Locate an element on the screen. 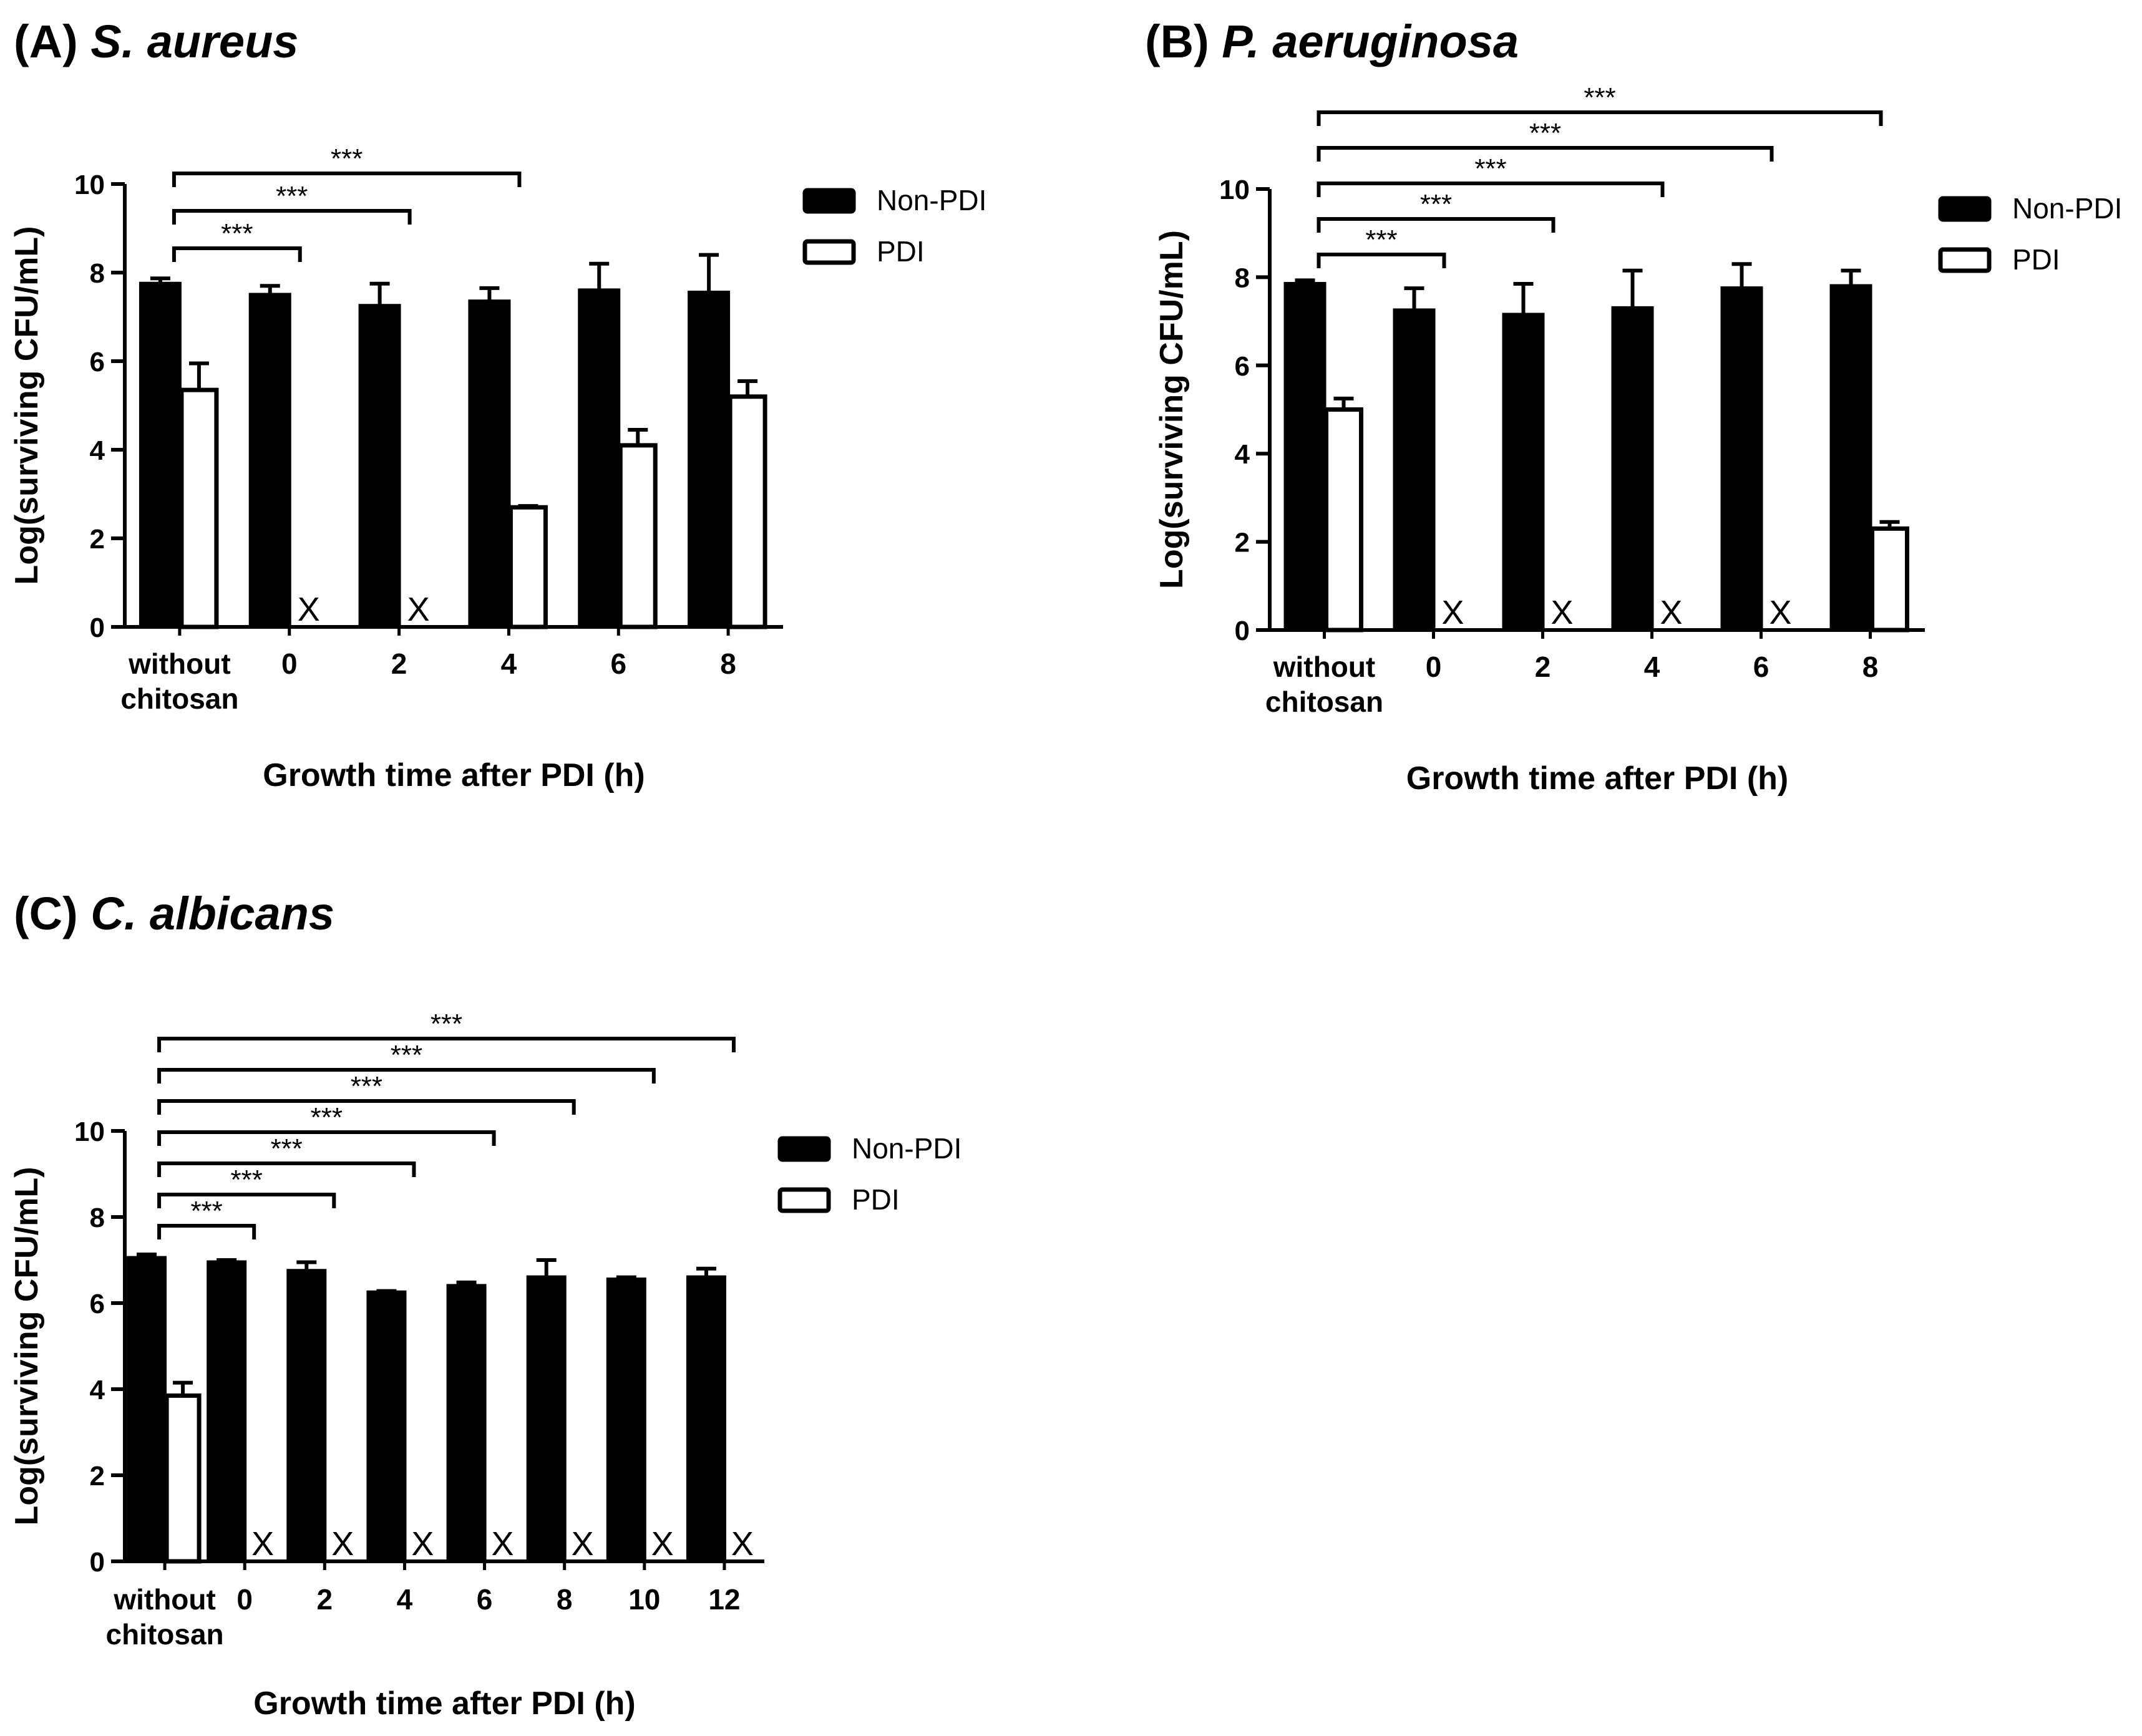 Image resolution: width=2142 pixels, height=1736 pixels. x-tick-label: 8 is located at coordinates (1871, 667).